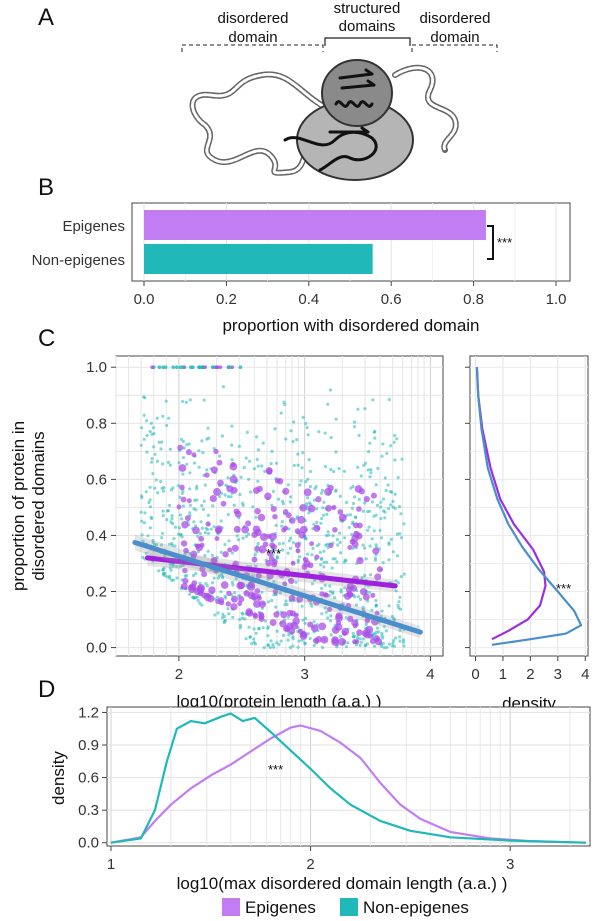 Image resolution: width=597 pixels, height=921 pixels. Describe the element at coordinates (530, 669) in the screenshot. I see `density-x-ticks: 0 1 2 3 4` at that location.